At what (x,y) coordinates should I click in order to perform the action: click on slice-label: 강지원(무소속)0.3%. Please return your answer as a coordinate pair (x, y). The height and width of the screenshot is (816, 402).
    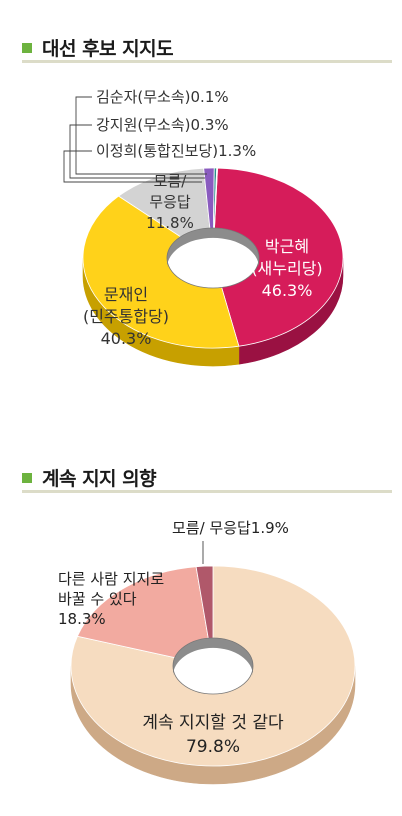
    Looking at the image, I should click on (162, 125).